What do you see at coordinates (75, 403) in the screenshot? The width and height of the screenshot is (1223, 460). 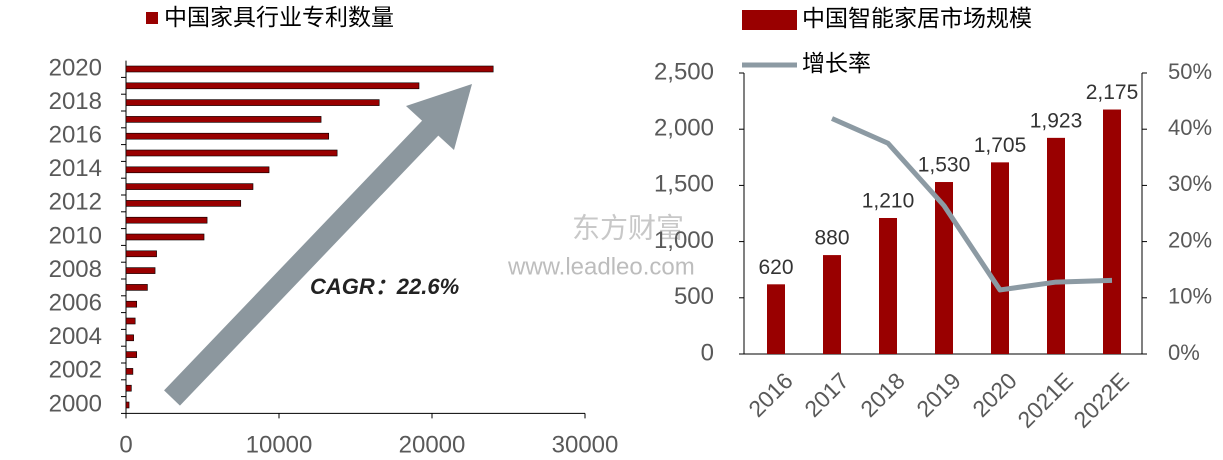 I see `y-tick-label: 2000` at bounding box center [75, 403].